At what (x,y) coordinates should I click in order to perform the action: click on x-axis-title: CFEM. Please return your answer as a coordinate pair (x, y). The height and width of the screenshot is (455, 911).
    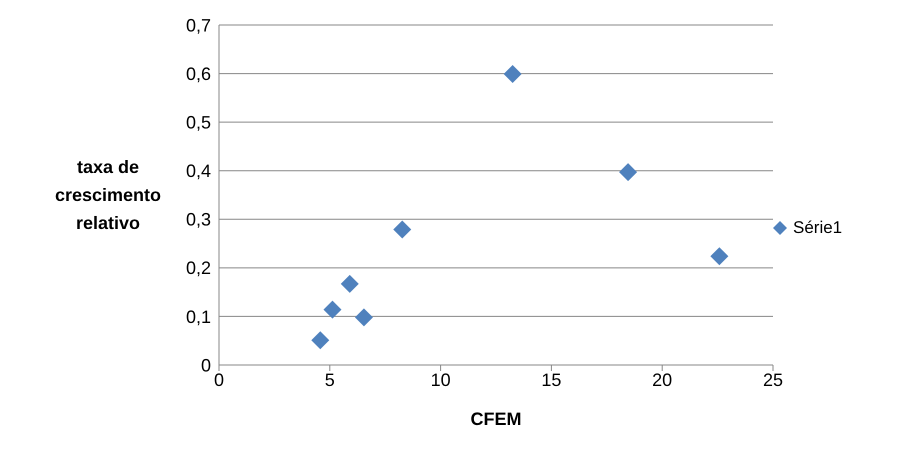
    Looking at the image, I should click on (496, 419).